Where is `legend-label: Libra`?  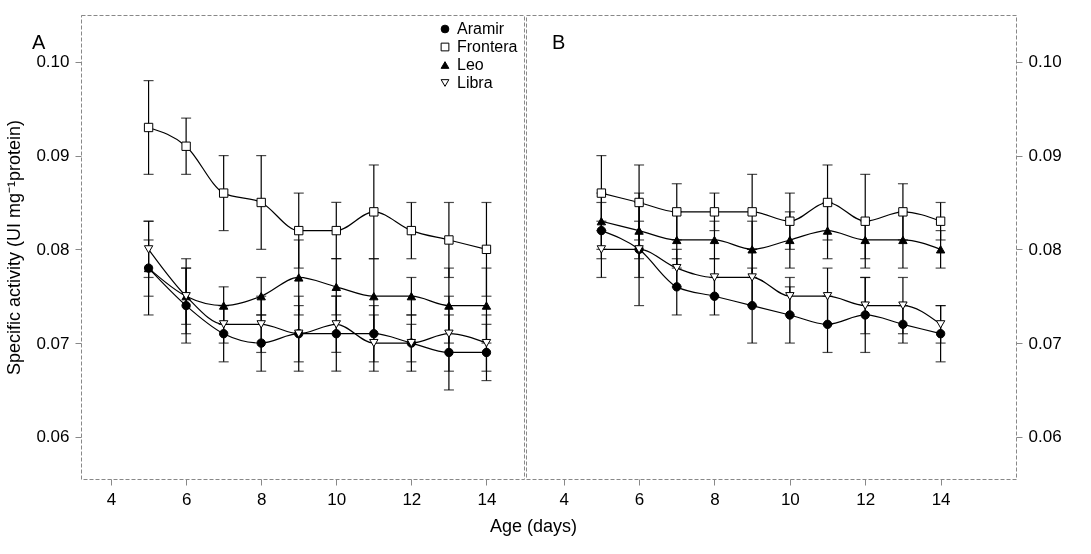 legend-label: Libra is located at coordinates (475, 82).